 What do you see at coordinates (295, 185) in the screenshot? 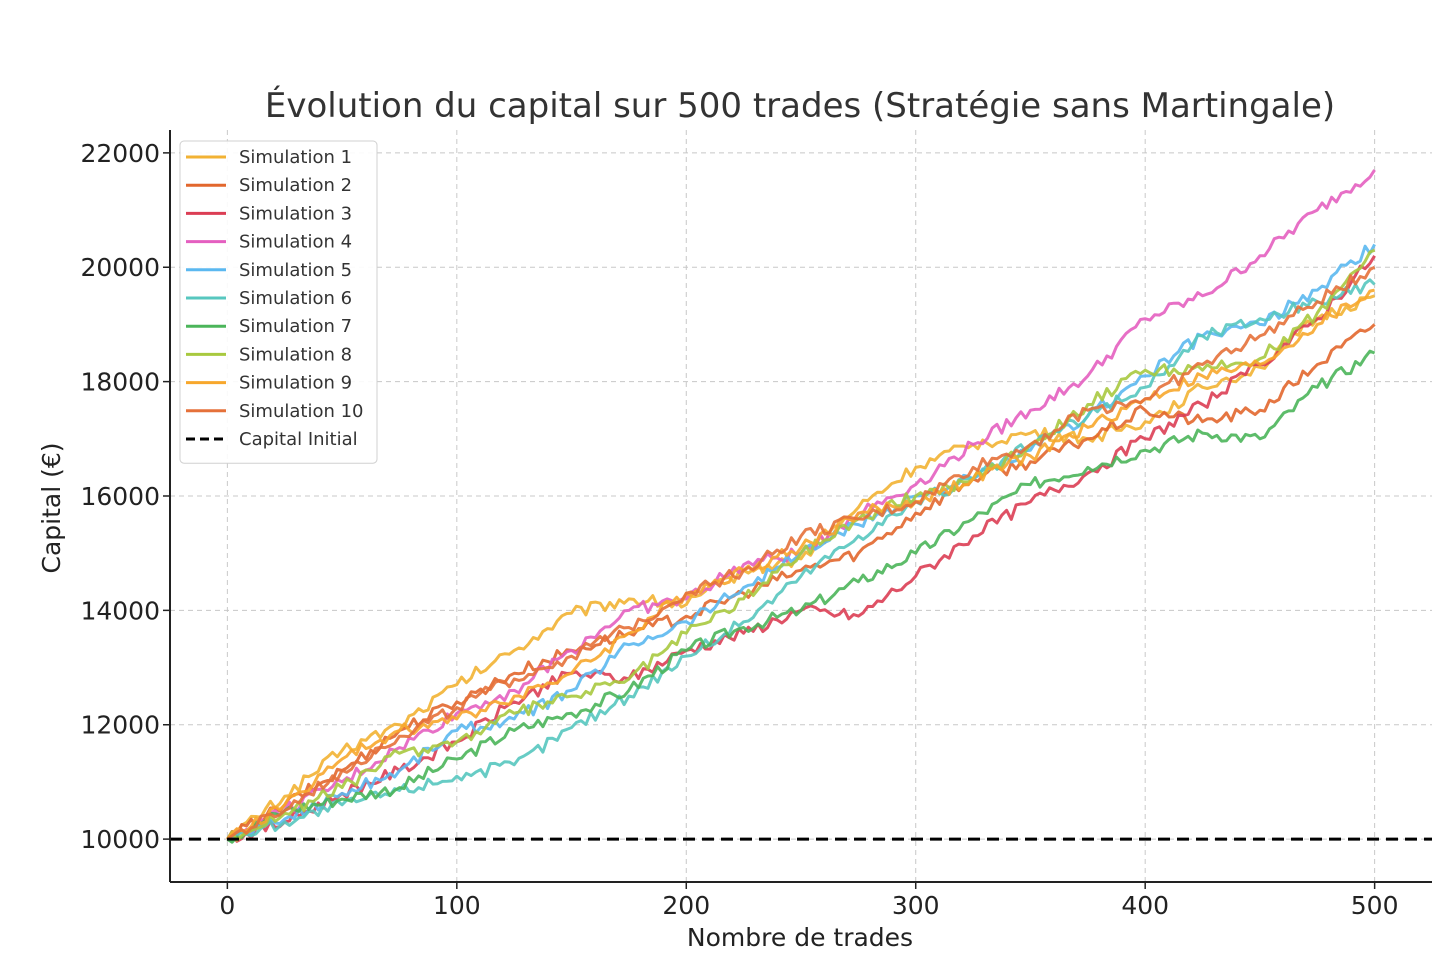
I see `legend-label: Simulation 2` at bounding box center [295, 185].